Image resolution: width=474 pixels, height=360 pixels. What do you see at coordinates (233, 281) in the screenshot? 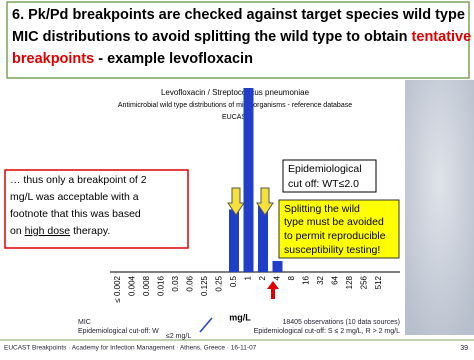
I see `x-tick-label: 0.5` at bounding box center [233, 281].